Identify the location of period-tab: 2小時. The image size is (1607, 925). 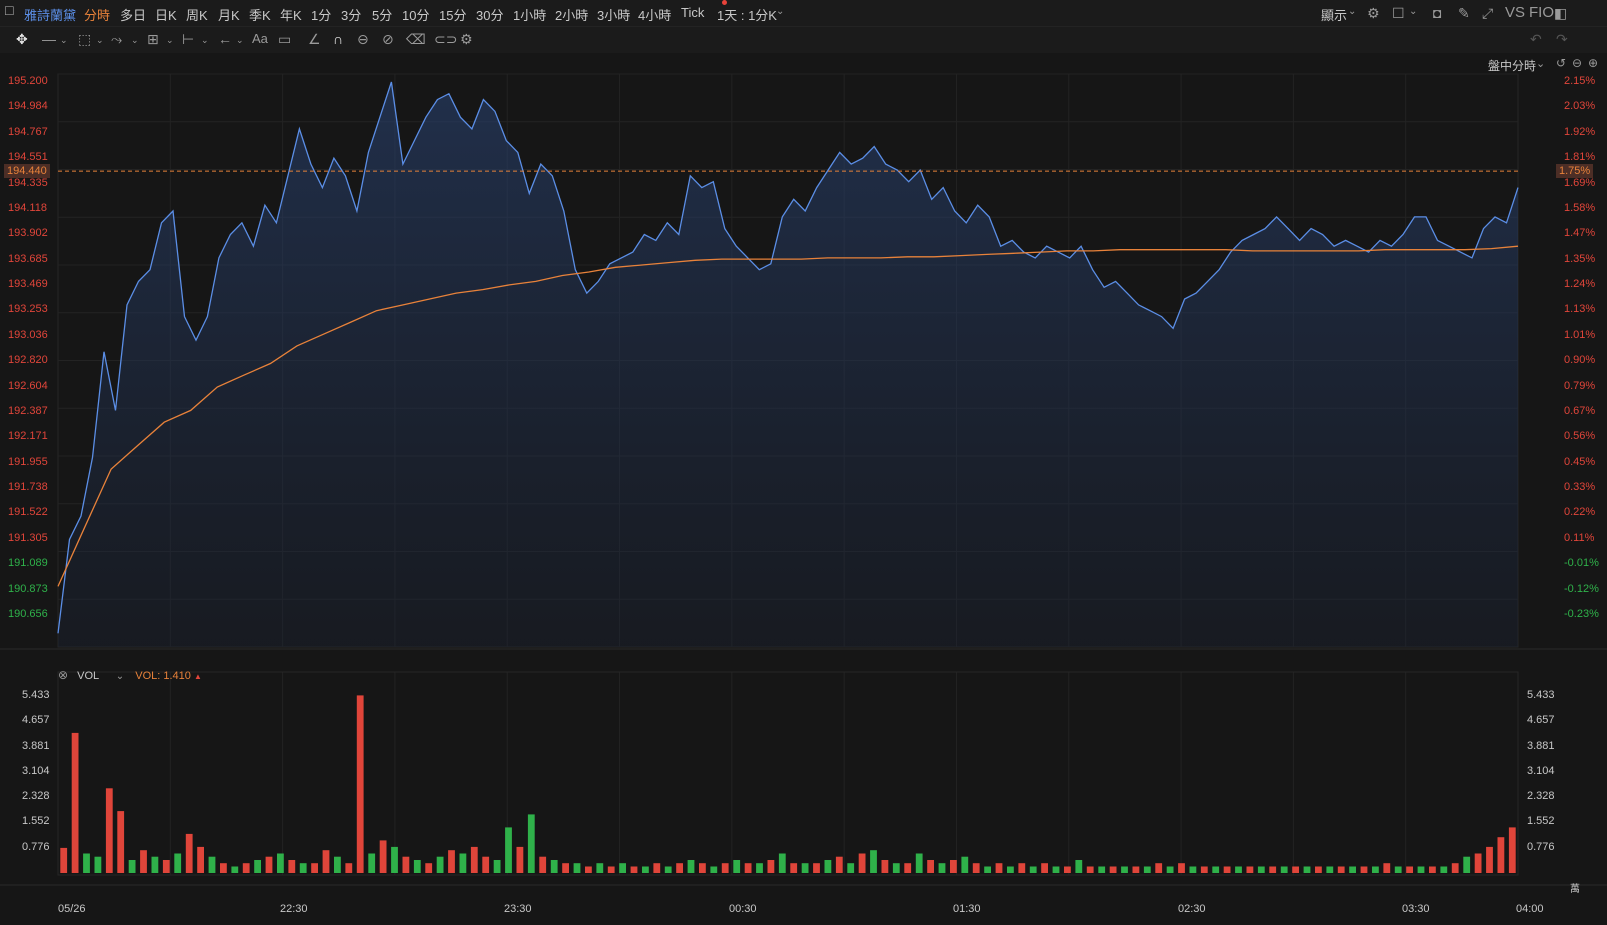
(572, 15).